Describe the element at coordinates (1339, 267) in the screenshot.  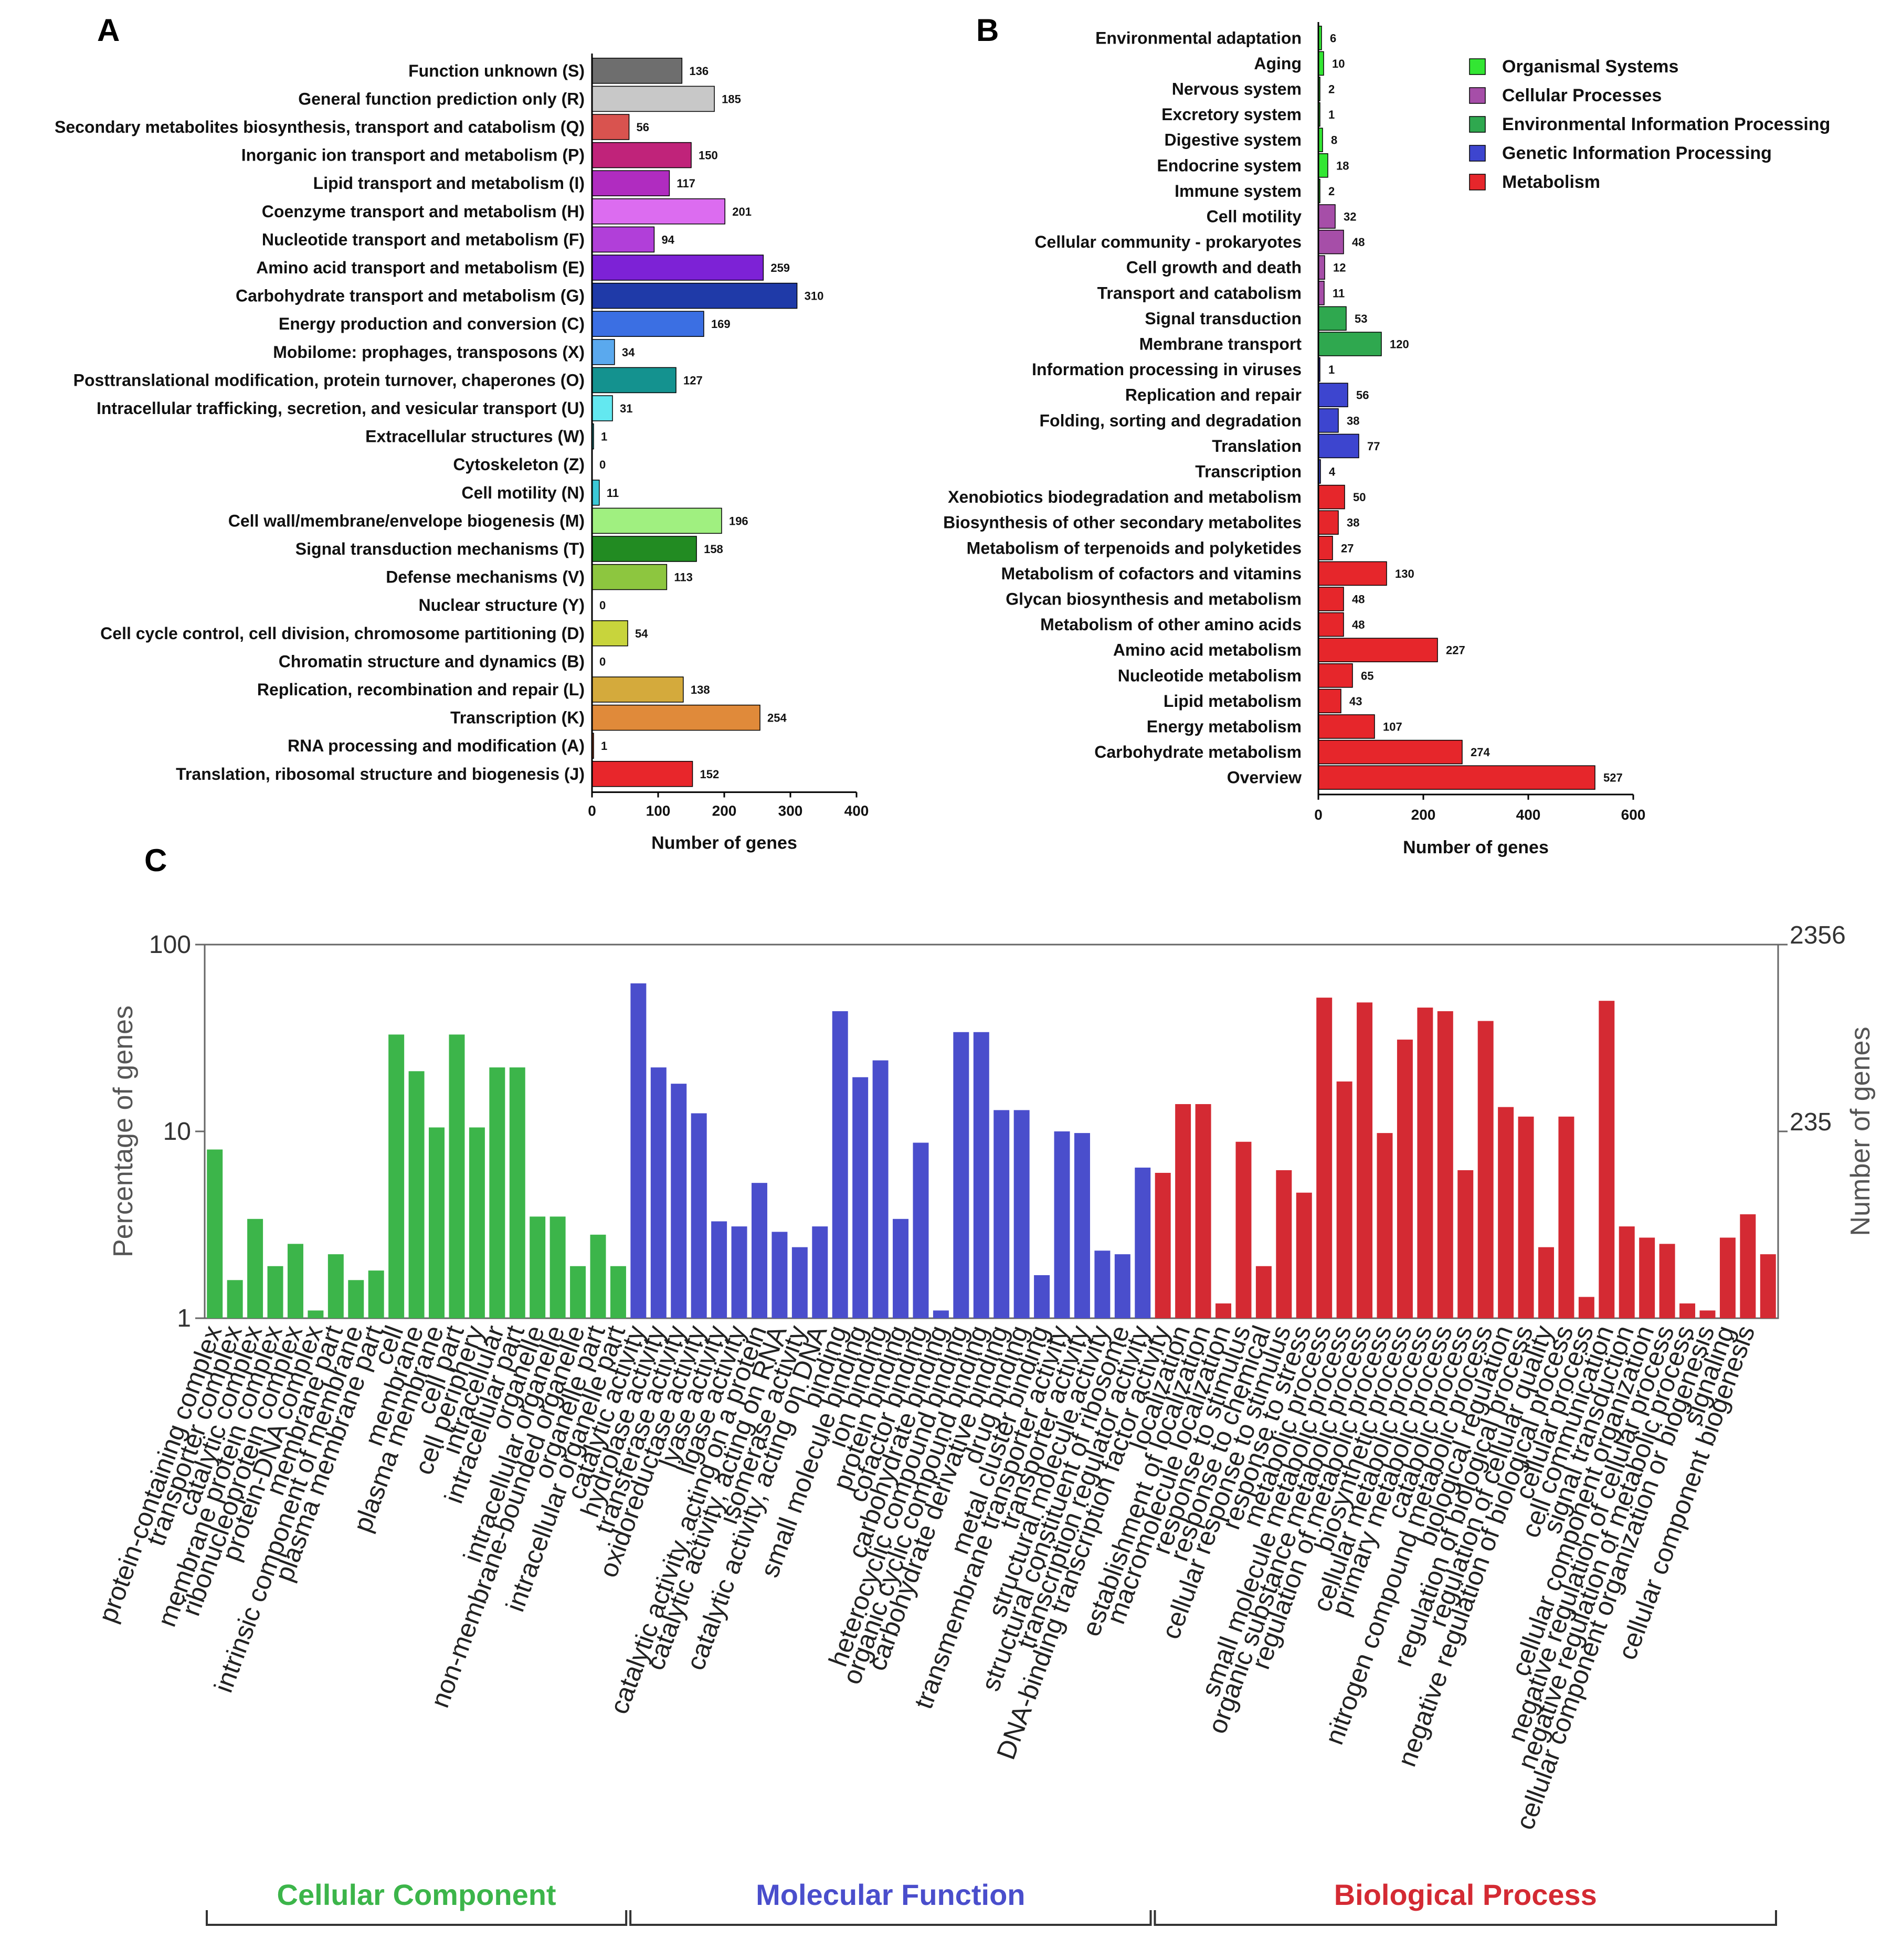
I see `value-label-b: 12` at that location.